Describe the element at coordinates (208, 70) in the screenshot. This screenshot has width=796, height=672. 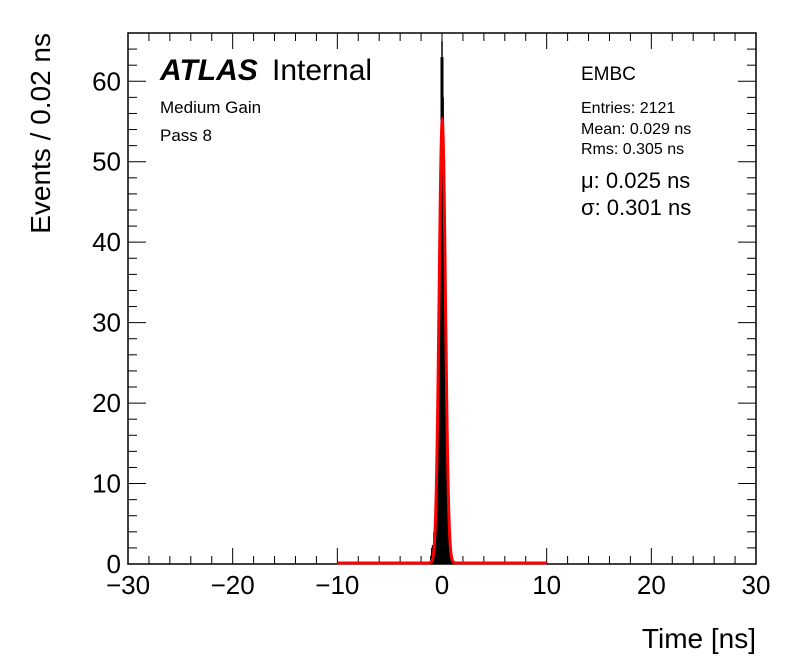
I see `atlas-label: ATLAS` at that location.